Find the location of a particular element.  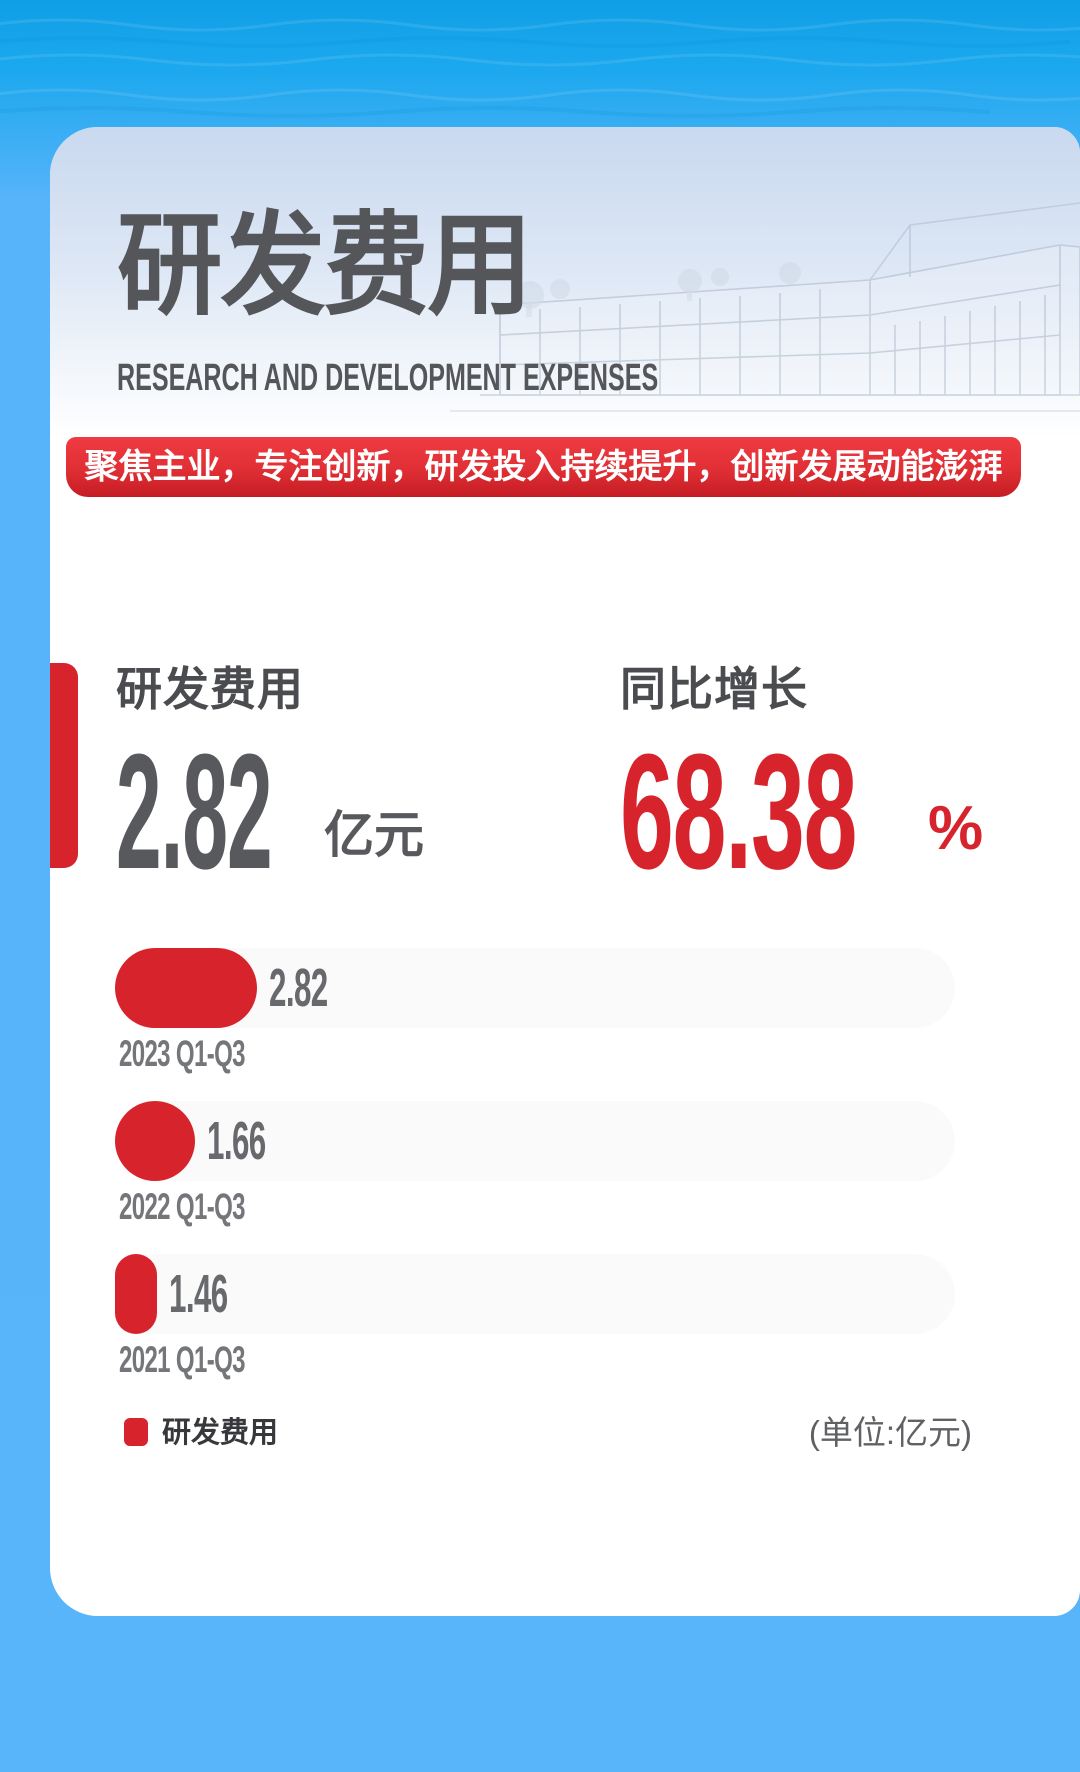

bar-row: 2.82 2023 Q1-Q3 is located at coordinates (535, 1010).